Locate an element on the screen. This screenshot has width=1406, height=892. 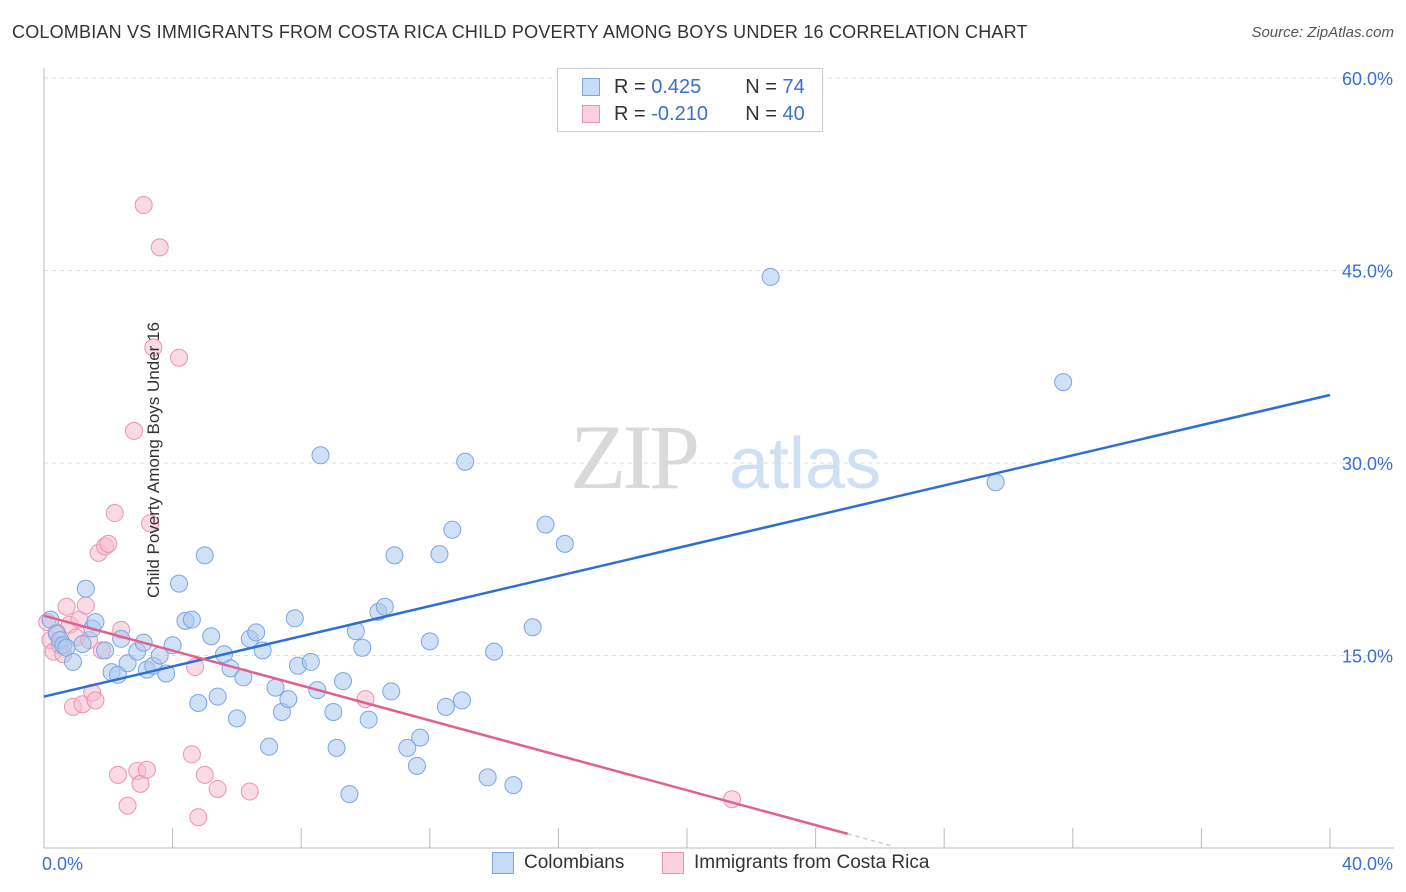
r-value: -0.210 is located at coordinates (679, 113).